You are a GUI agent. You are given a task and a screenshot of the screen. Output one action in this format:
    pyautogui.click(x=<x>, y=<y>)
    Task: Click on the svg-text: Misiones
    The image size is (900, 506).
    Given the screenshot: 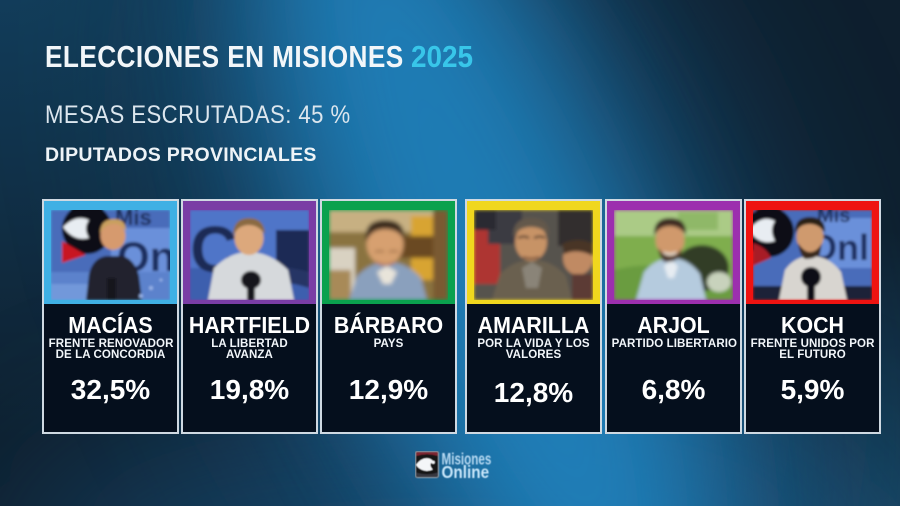 What is the action you would take?
    pyautogui.click(x=467, y=459)
    